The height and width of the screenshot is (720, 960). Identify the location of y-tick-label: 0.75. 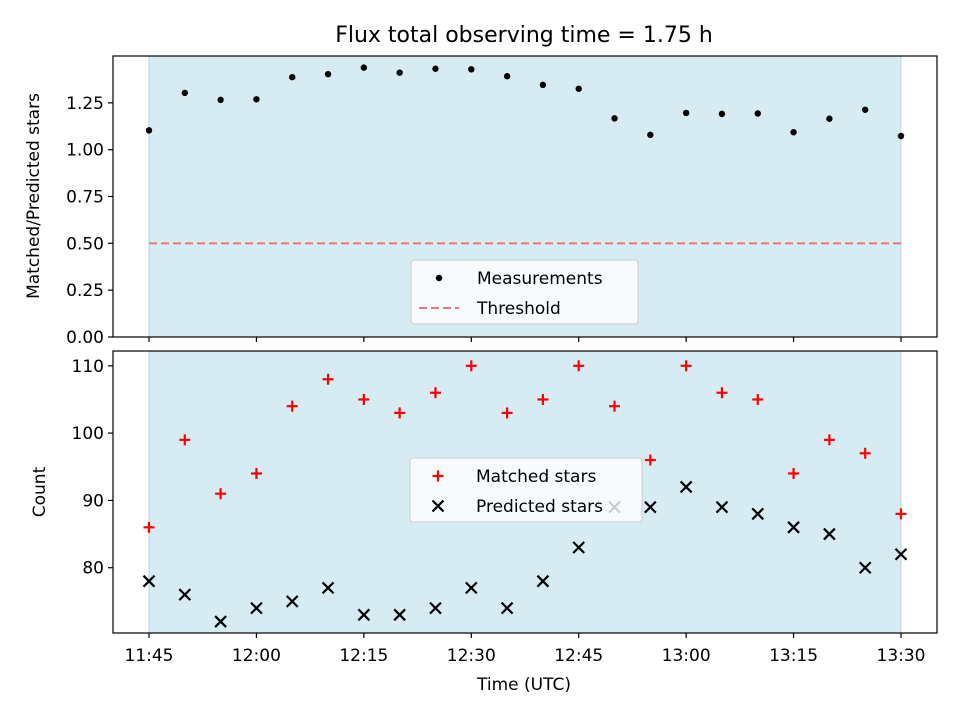
(85, 198).